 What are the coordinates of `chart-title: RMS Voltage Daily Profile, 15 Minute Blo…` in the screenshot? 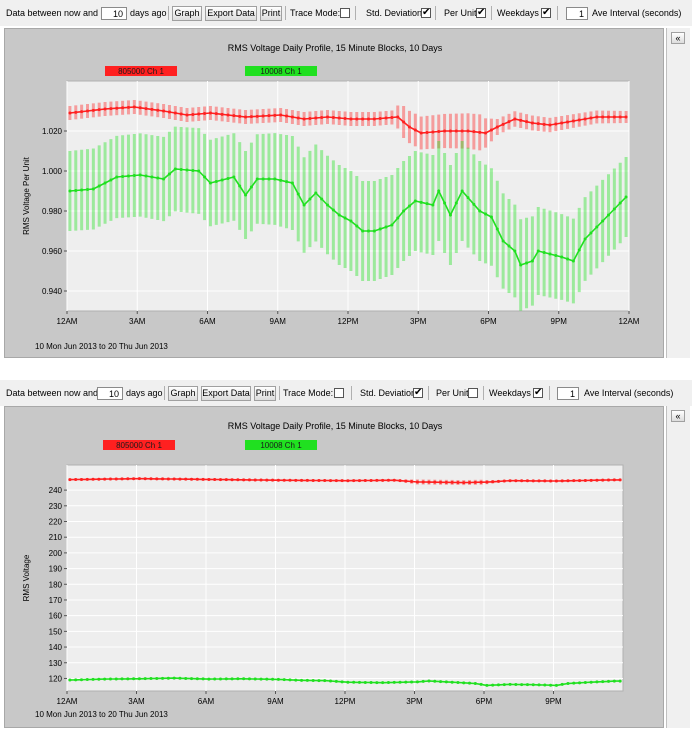 It's located at (335, 426).